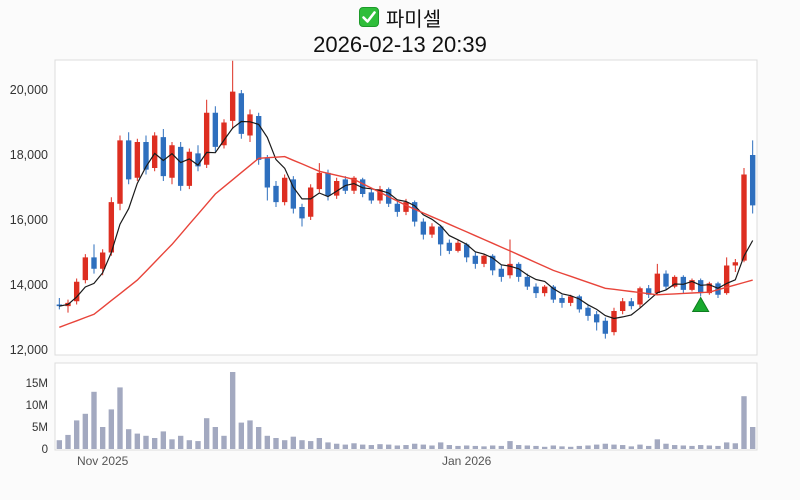 Image resolution: width=800 pixels, height=500 pixels. What do you see at coordinates (37, 384) in the screenshot?
I see `volume-axis-label: 15M` at bounding box center [37, 384].